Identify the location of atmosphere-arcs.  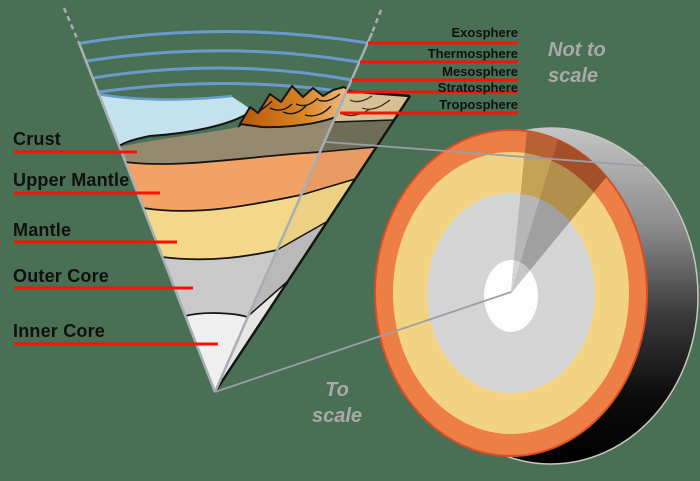
(224, 62).